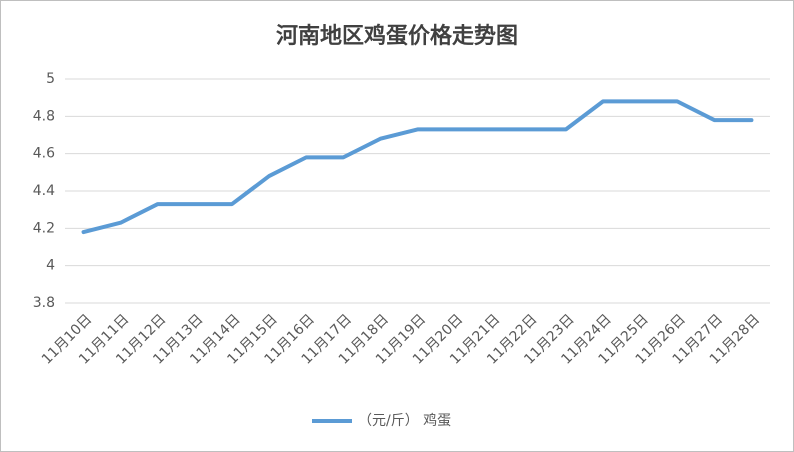 This screenshot has height=452, width=794. Describe the element at coordinates (44, 191) in the screenshot. I see `y-tick-label: 4.4` at that location.